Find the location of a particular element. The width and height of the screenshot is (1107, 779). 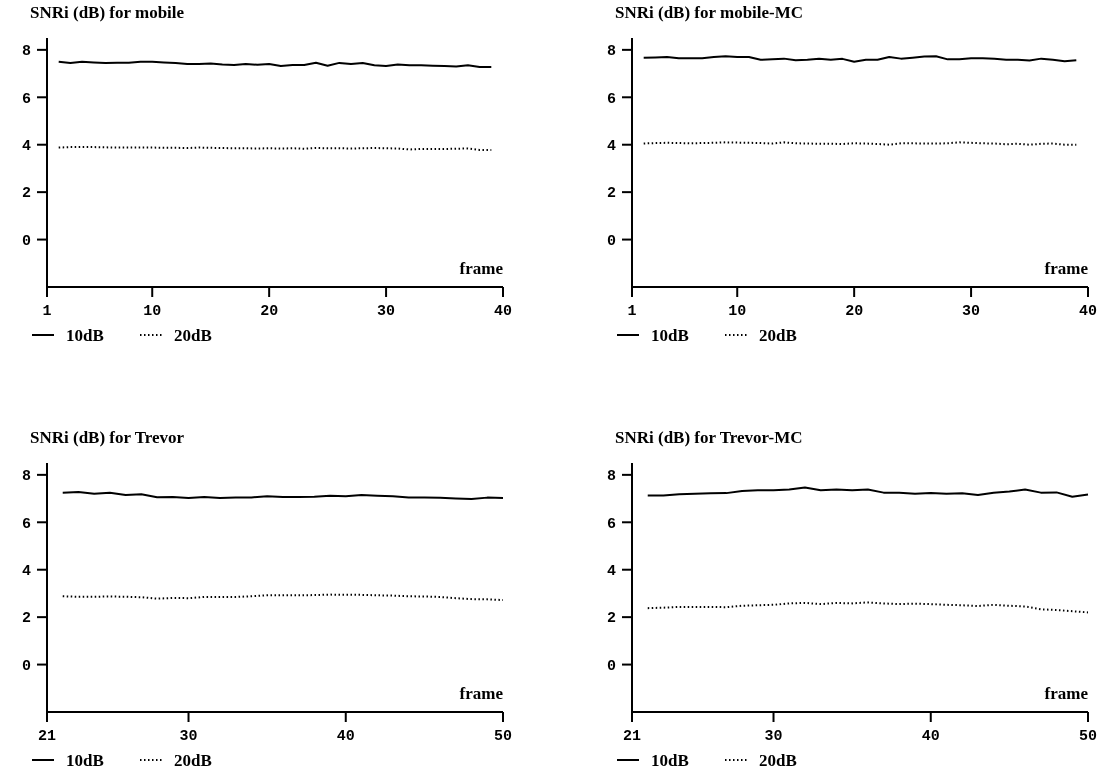

chart-title: SNRi (dB) for Trevor-MC is located at coordinates (709, 437).